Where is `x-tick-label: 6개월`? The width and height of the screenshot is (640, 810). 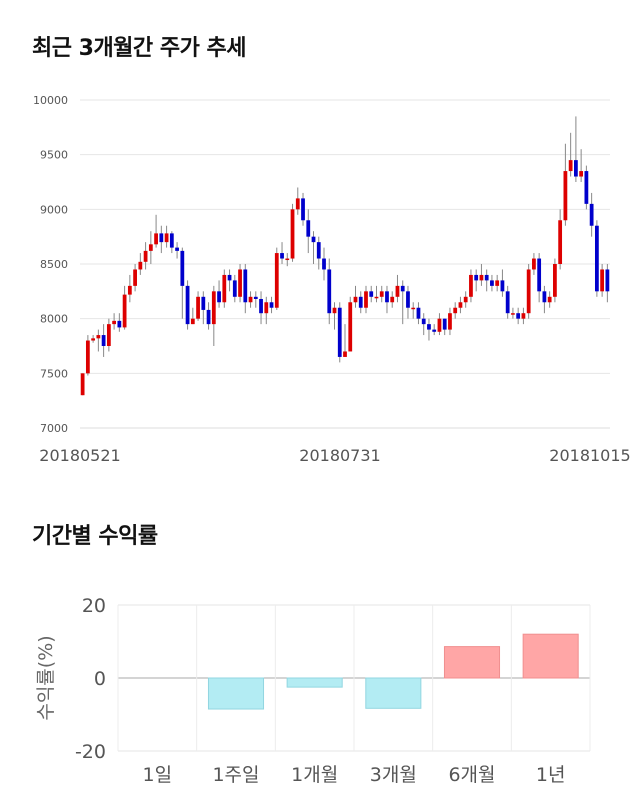
x-tick-label: 6개월 is located at coordinates (471, 775).